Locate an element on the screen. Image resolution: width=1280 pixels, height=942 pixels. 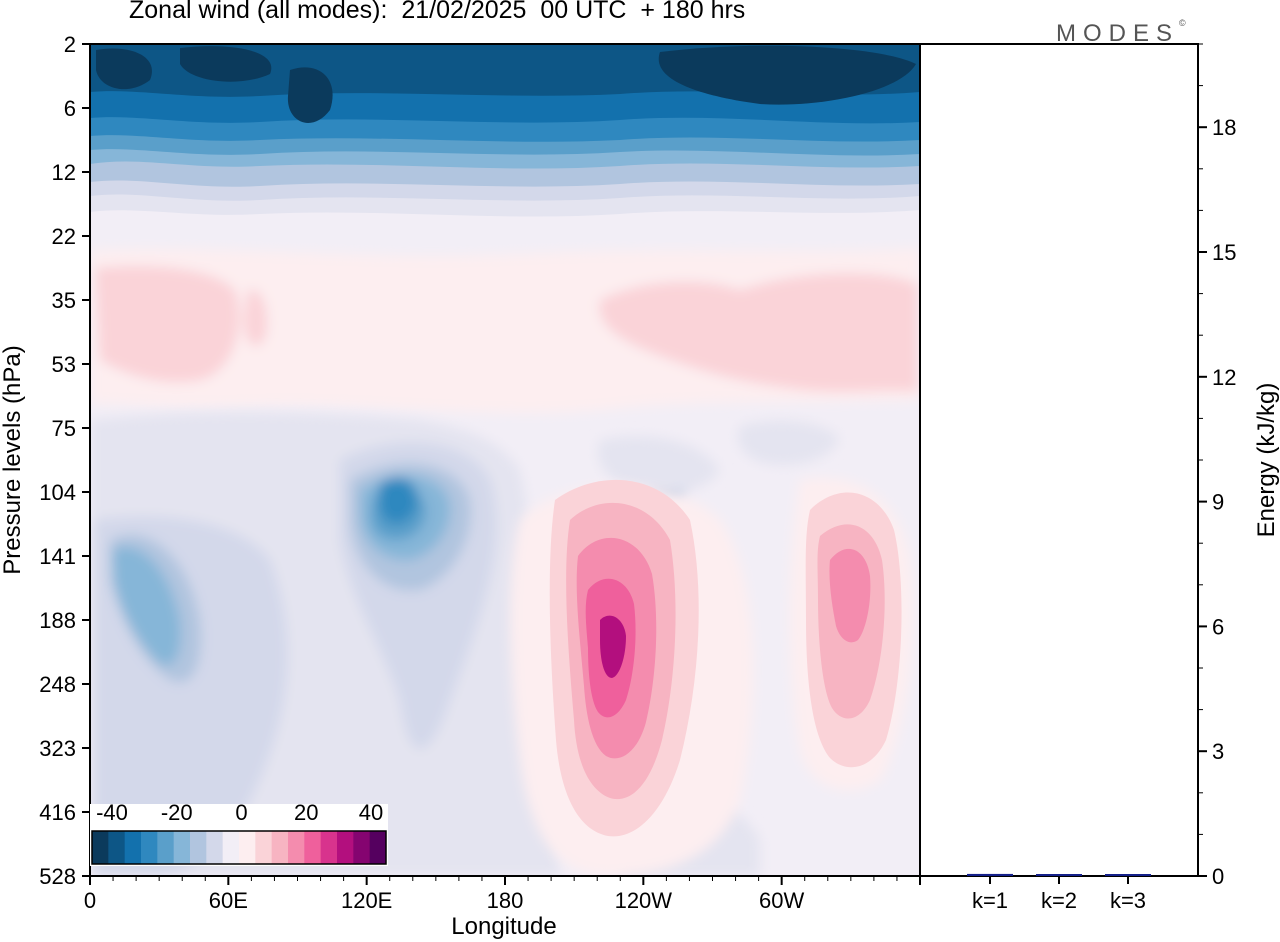
colorbar: -40 -20 0 20 40 is located at coordinates (239, 833).